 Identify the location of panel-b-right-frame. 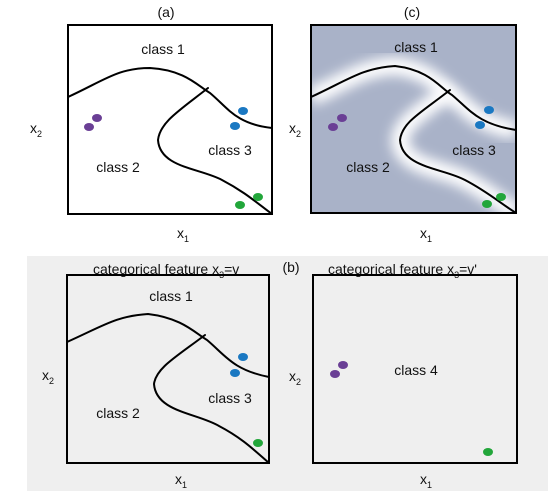
(415, 369).